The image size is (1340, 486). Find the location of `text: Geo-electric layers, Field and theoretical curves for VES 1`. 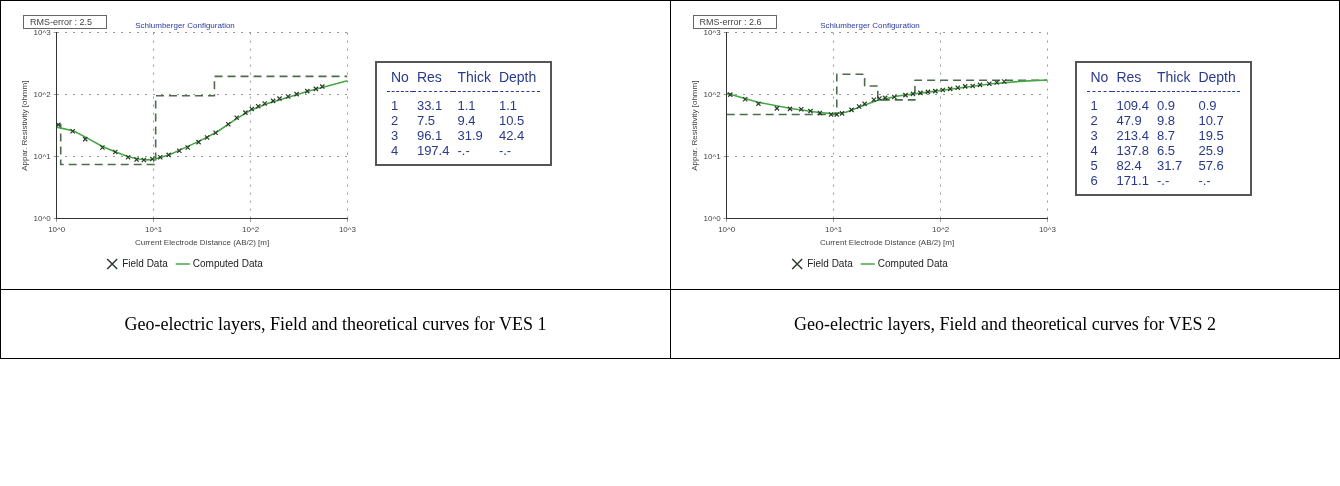

text: Geo-electric layers, Field and theoretical curves for VES 1 is located at coordinates (335, 324).